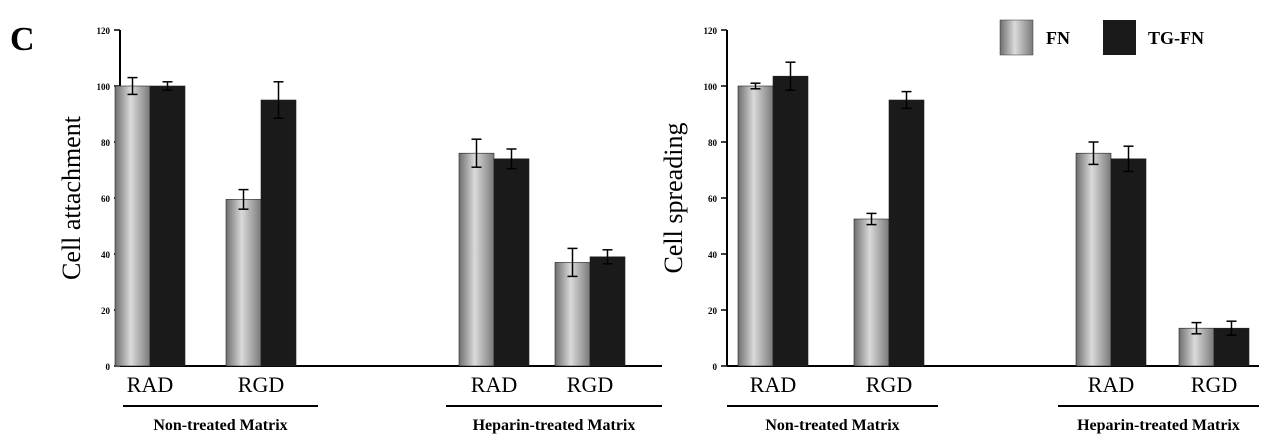 Image resolution: width=1267 pixels, height=438 pixels. What do you see at coordinates (1176, 38) in the screenshot?
I see `legend-label-tgfn: TG-FN` at bounding box center [1176, 38].